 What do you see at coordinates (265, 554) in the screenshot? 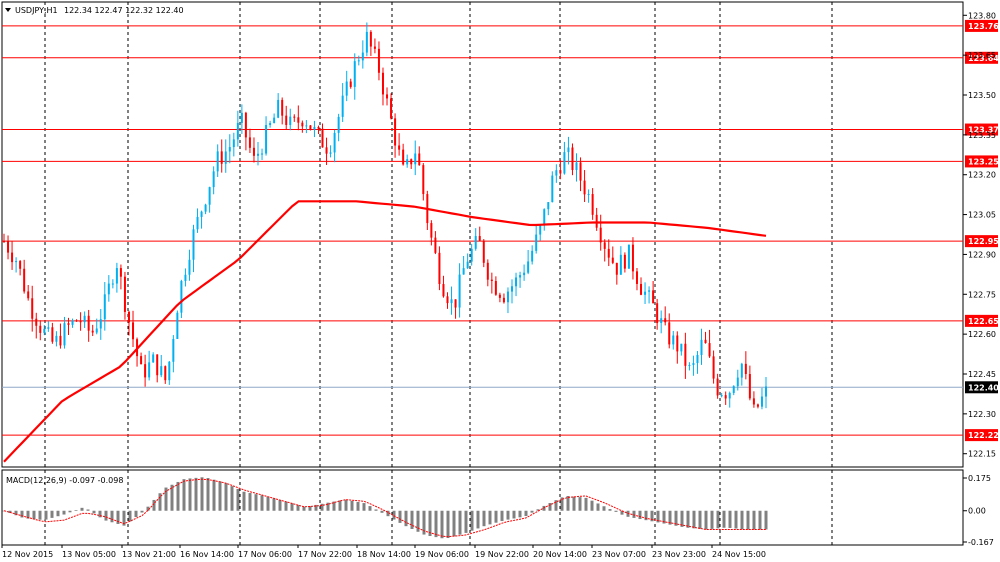
I see `time-label: 17 Nov 06:00` at bounding box center [265, 554].